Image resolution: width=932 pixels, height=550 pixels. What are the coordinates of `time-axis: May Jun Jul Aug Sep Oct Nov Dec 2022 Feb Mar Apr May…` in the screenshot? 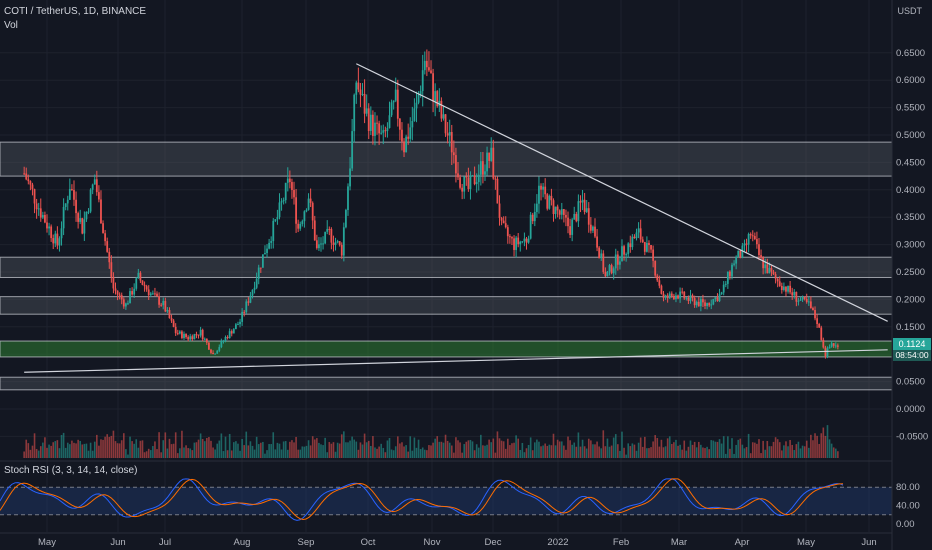 It's located at (446, 540).